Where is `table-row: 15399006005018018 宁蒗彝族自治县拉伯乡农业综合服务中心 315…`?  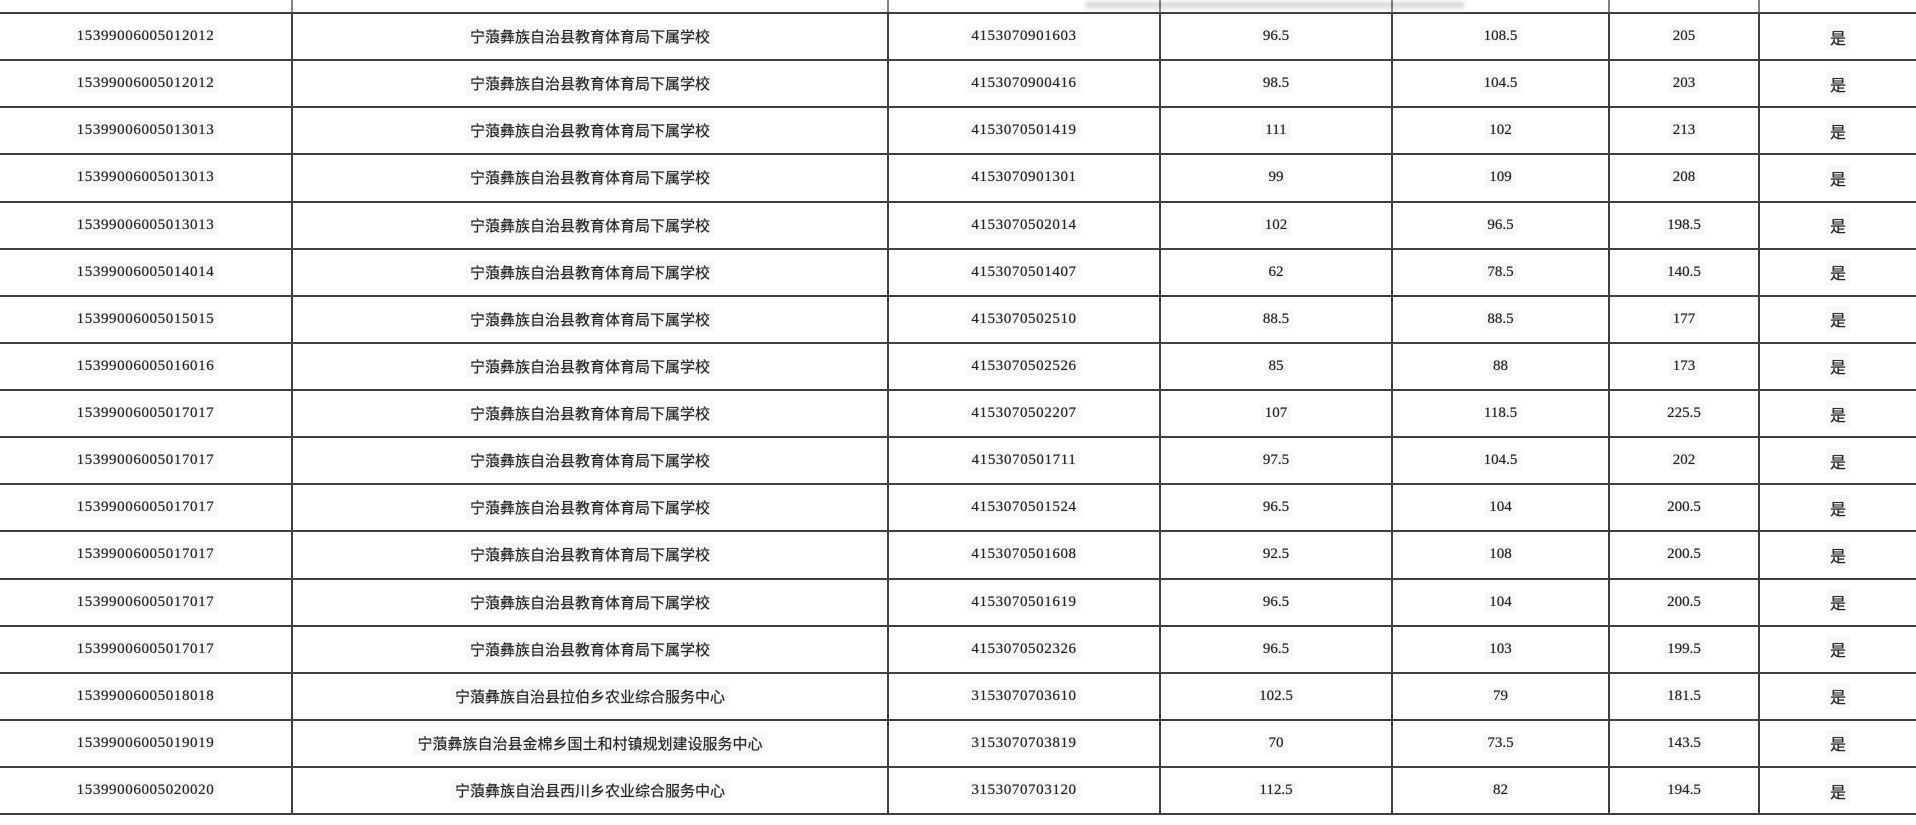
table-row: 15399006005018018 宁蒗彝族自治县拉伯乡农业综合服务中心 315… is located at coordinates (958, 697).